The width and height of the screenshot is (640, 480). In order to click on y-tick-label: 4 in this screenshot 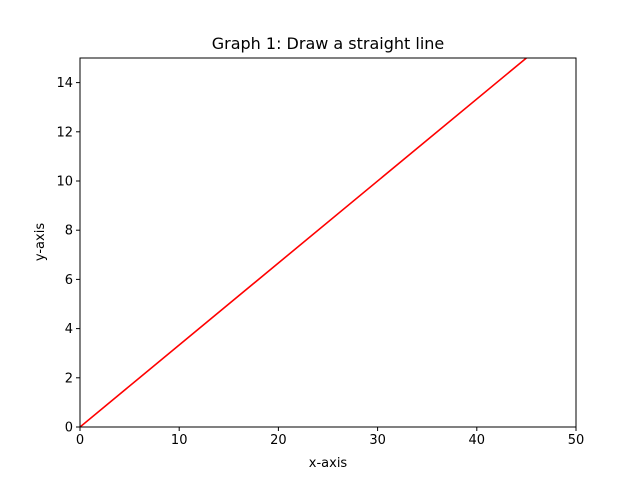, I will do `click(69, 329)`.